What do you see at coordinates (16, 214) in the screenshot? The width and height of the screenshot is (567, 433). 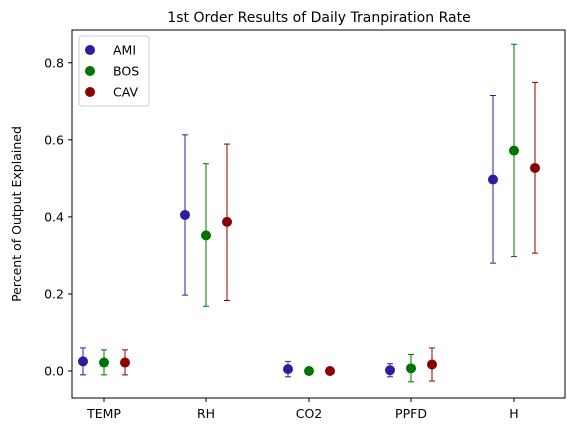 I see `y-axis-label: Percent of Output Explained` at bounding box center [16, 214].